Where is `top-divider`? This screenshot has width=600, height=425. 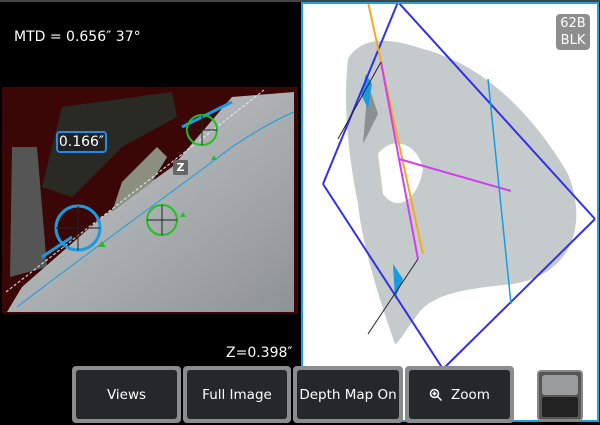 top-divider is located at coordinates (300, 1).